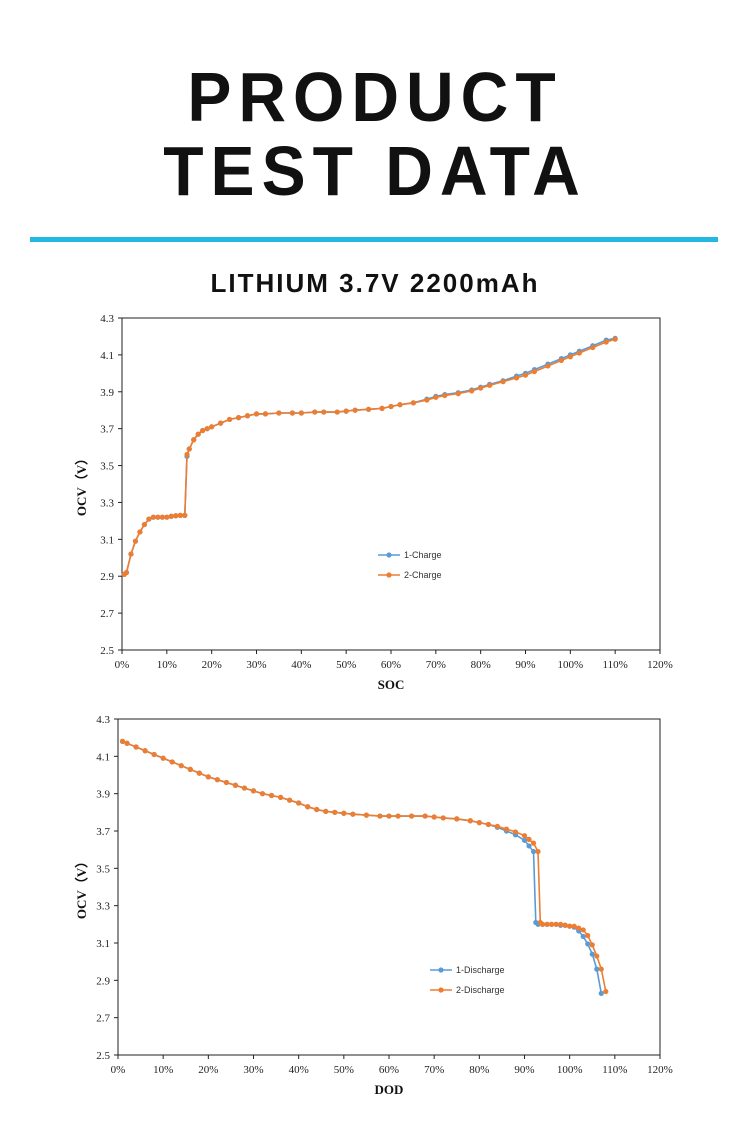 This screenshot has width=750, height=1130. Describe the element at coordinates (615, 665) in the screenshot. I see `charge-x-tick-label: 110%` at that location.